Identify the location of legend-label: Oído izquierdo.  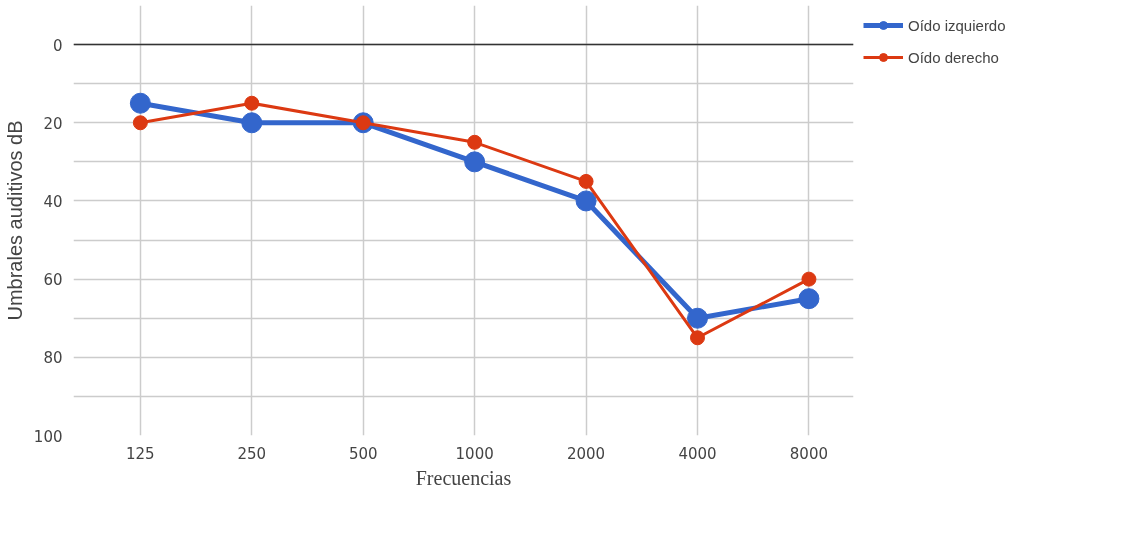
(957, 25).